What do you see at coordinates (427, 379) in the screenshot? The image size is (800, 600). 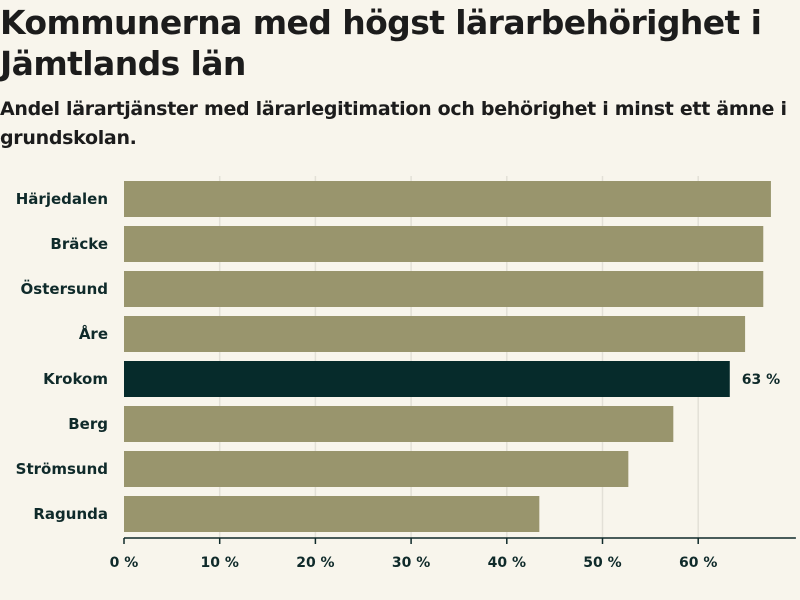 I see `bar-krokom` at bounding box center [427, 379].